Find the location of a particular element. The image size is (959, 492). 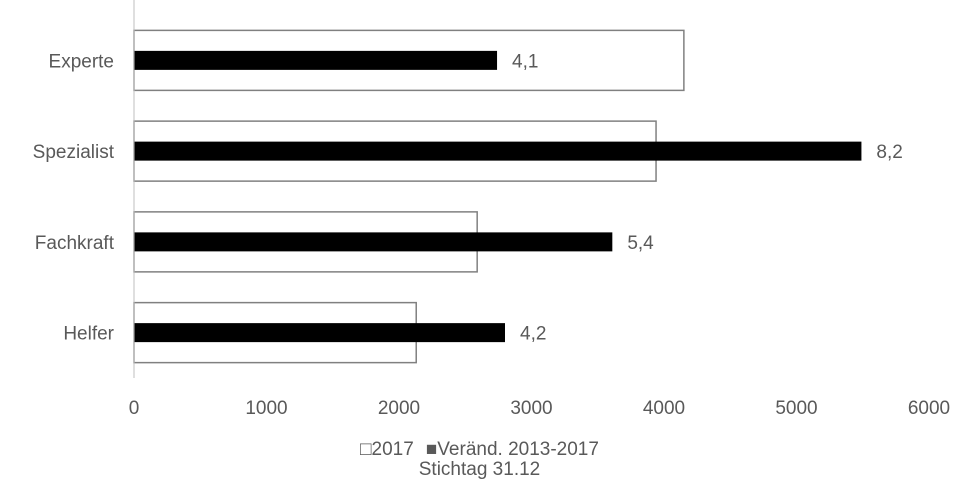

bar-change-fachkraft is located at coordinates (373, 242).